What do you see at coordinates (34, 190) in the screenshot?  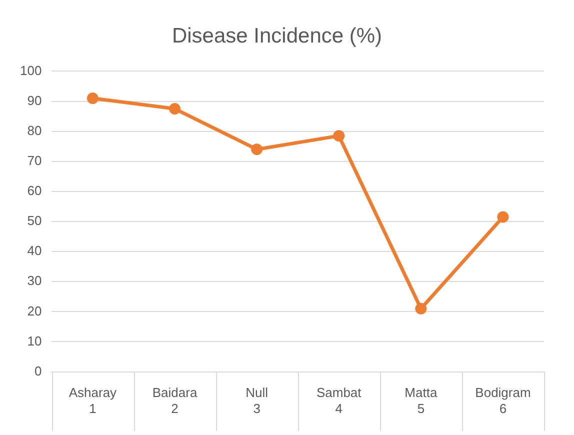 I see `y-tick-label: 60` at bounding box center [34, 190].